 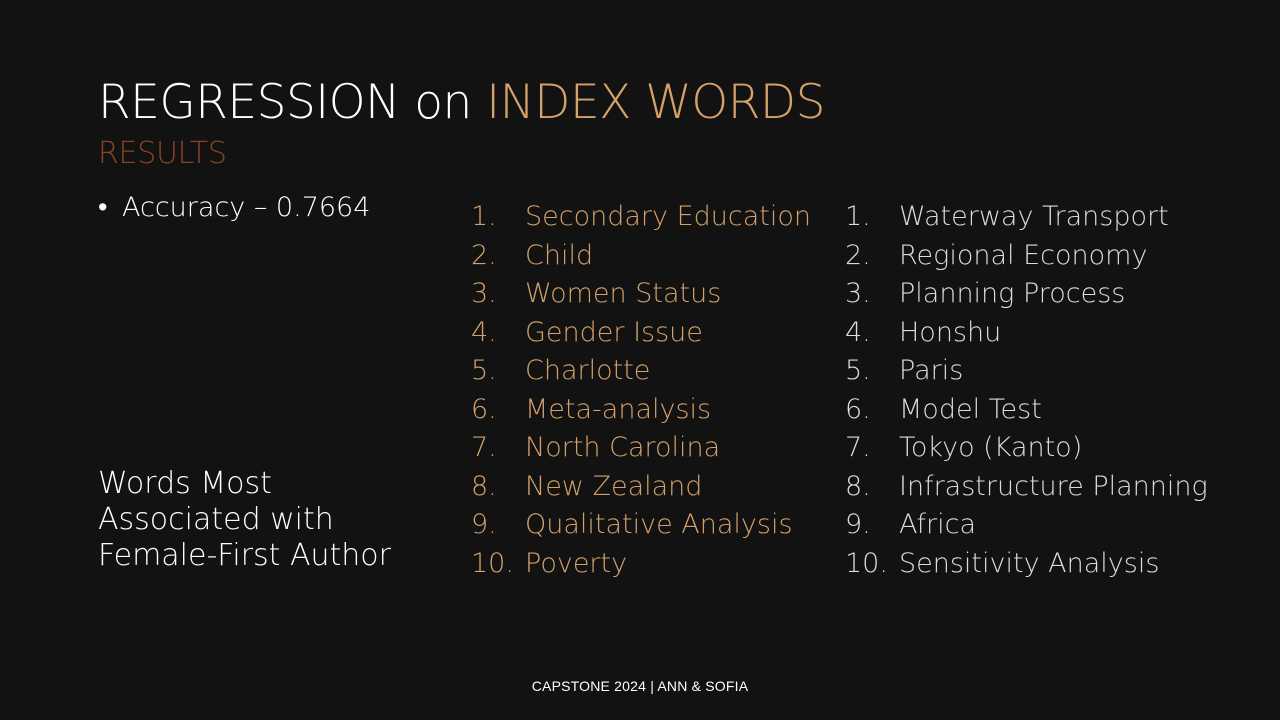 I want to click on item-word: Qualitative Analysis, so click(x=659, y=524).